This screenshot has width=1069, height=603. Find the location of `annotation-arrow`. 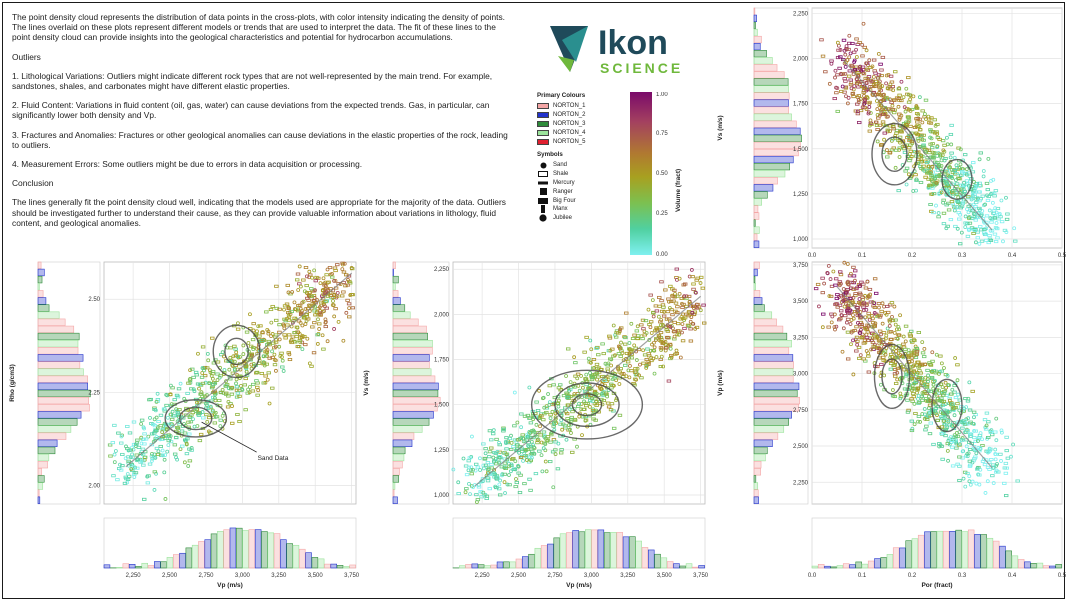

annotation-arrow is located at coordinates (229, 437).